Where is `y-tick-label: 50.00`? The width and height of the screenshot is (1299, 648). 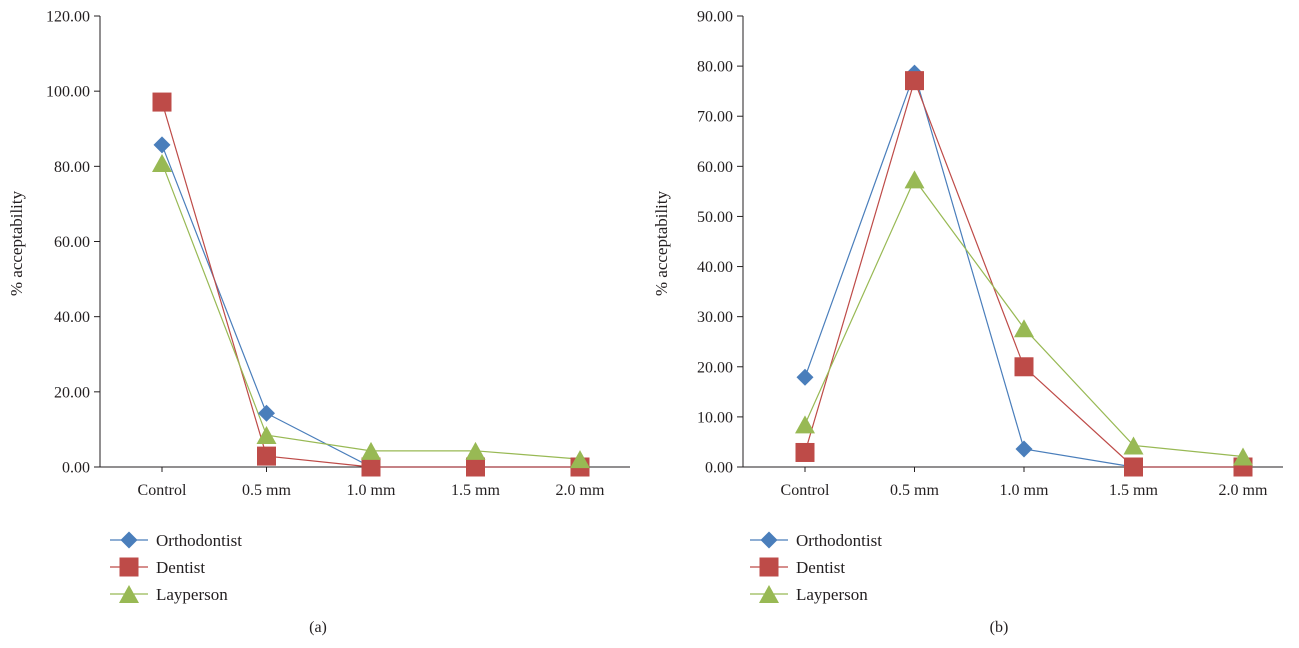 y-tick-label: 50.00 is located at coordinates (715, 217).